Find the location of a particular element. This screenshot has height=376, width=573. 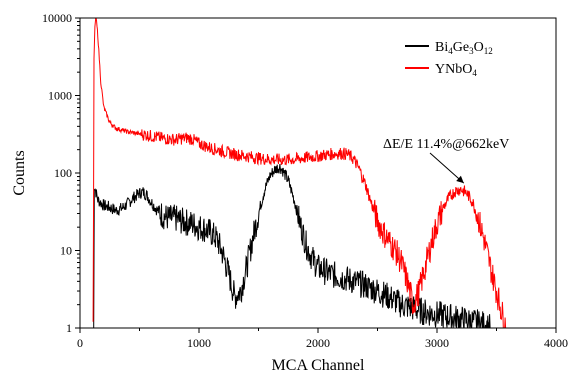

y-tick-label: 10 is located at coordinates (66, 251).